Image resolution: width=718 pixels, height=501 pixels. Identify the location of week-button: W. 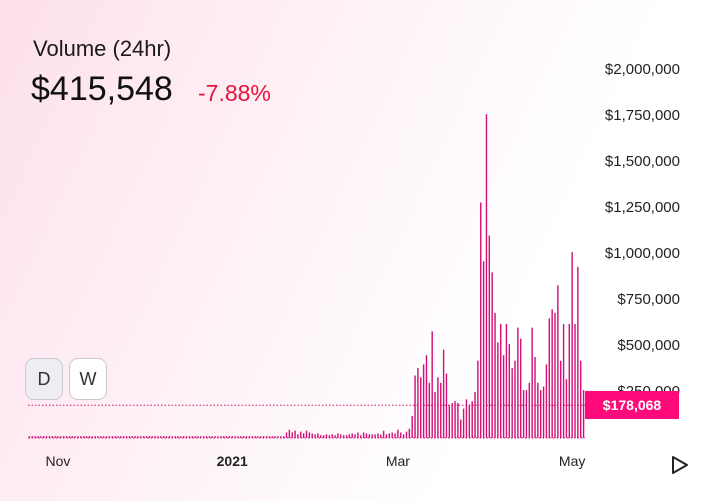
(88, 379).